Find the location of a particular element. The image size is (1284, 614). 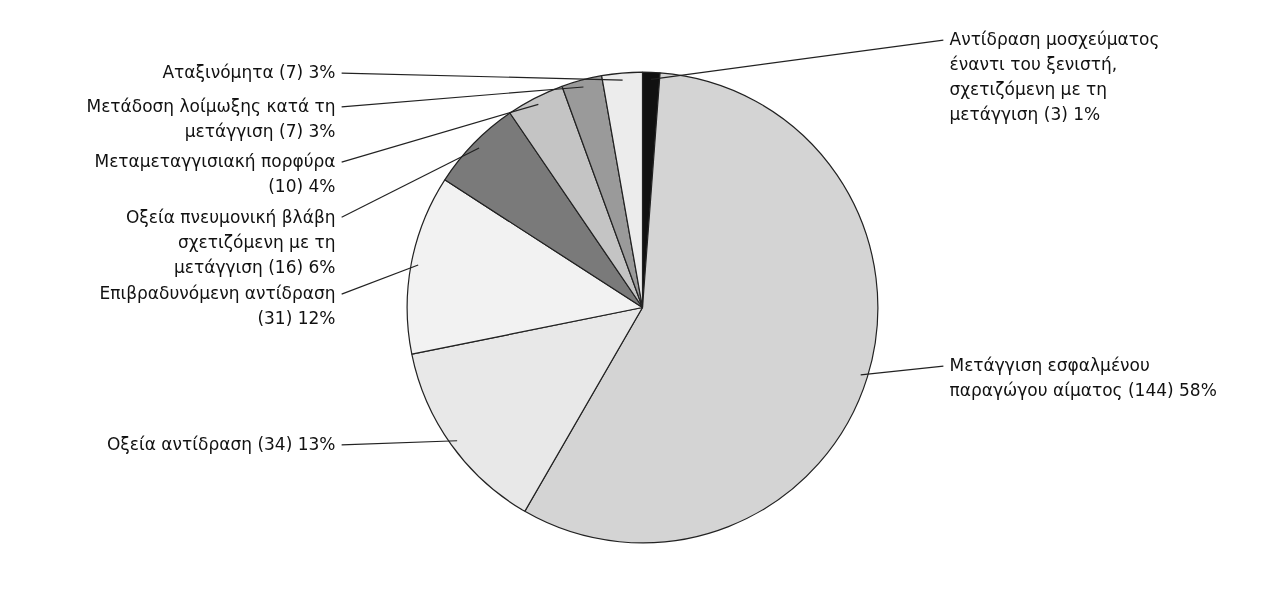

slice-label: Οξεία αντίδραση (34) 13% is located at coordinates (221, 444).